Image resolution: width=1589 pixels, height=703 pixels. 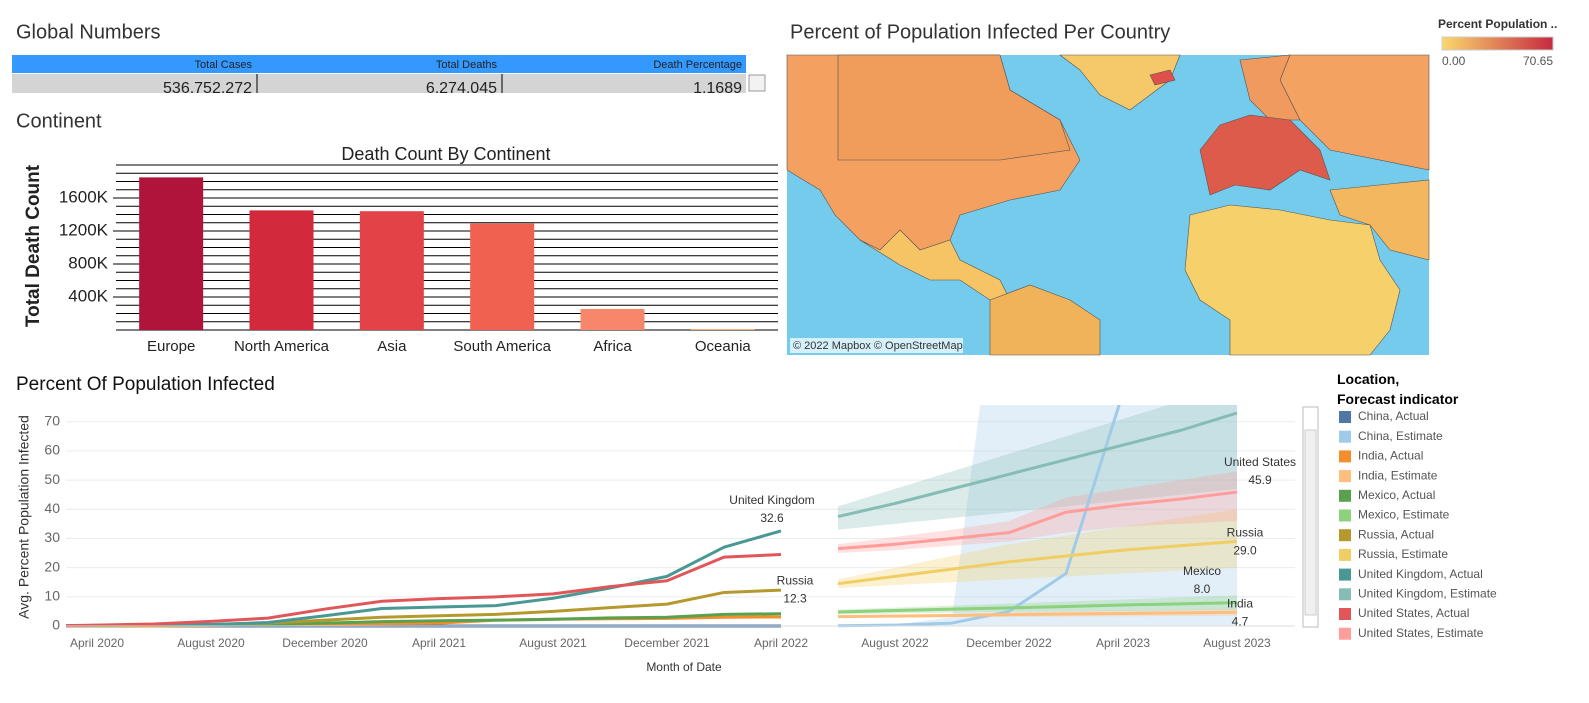 I want to click on x-tick-label: Oceania, so click(x=723, y=346).